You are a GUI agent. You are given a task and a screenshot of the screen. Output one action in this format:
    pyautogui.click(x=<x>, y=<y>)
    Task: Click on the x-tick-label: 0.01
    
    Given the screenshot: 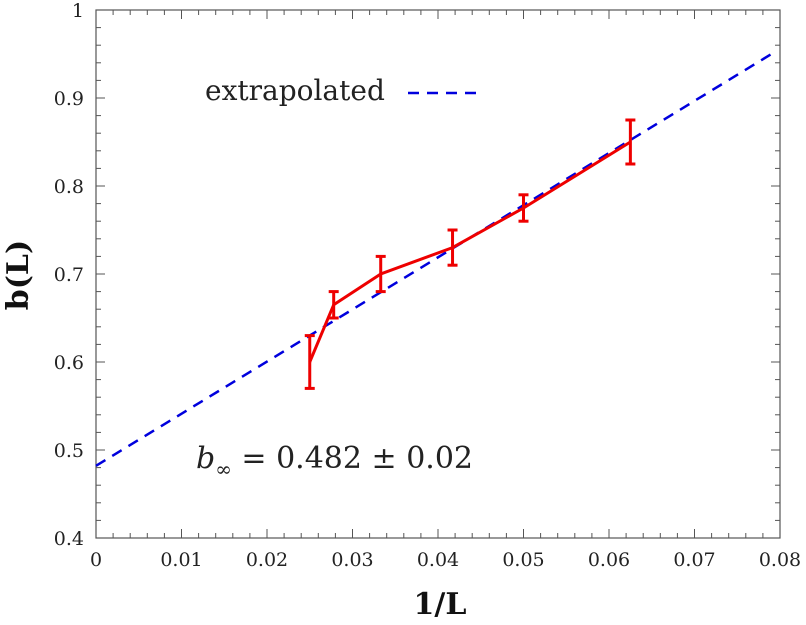 What is the action you would take?
    pyautogui.click(x=181, y=560)
    